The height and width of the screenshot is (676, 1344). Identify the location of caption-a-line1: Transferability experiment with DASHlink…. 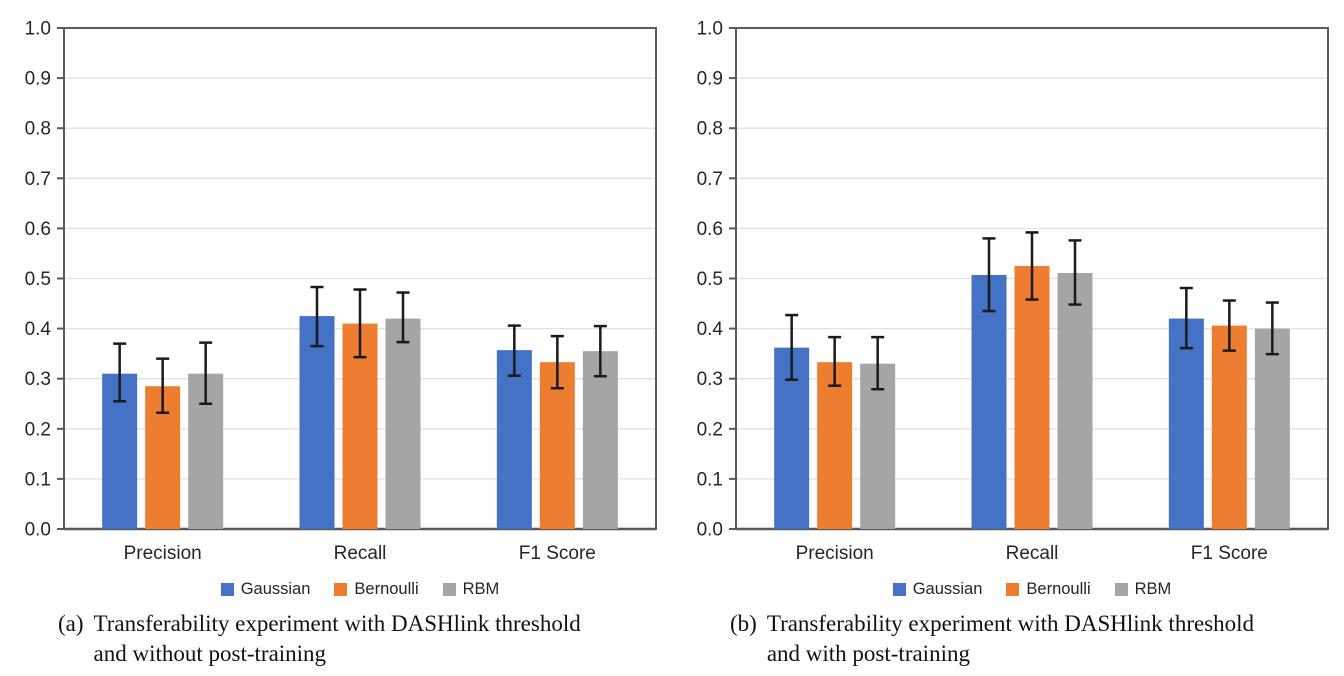
(337, 623).